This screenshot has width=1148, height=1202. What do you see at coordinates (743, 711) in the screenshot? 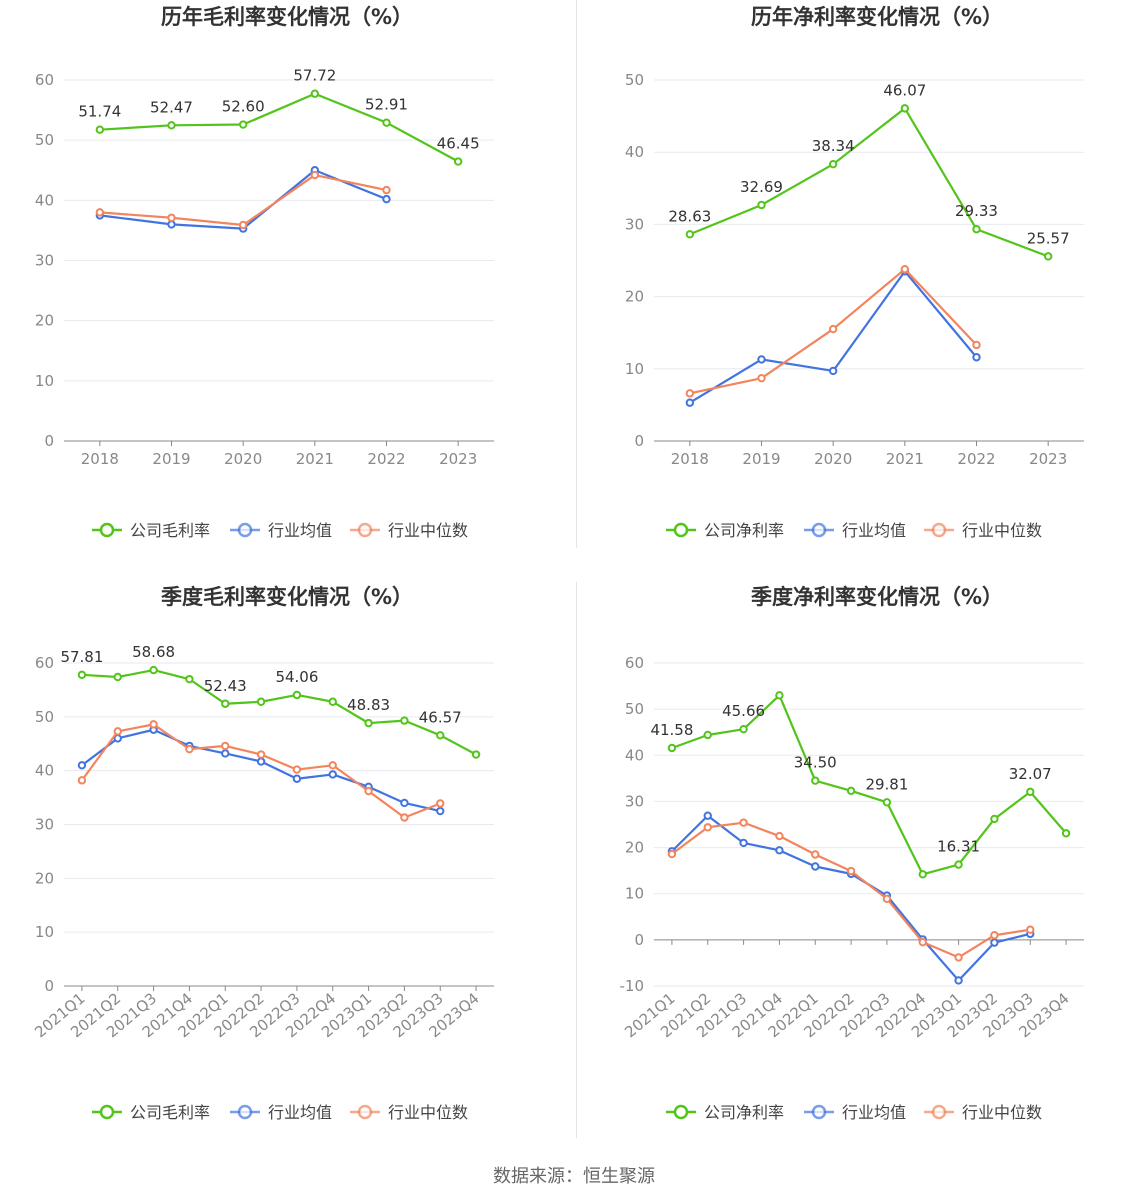
I see `data-label: 45.66` at bounding box center [743, 711].